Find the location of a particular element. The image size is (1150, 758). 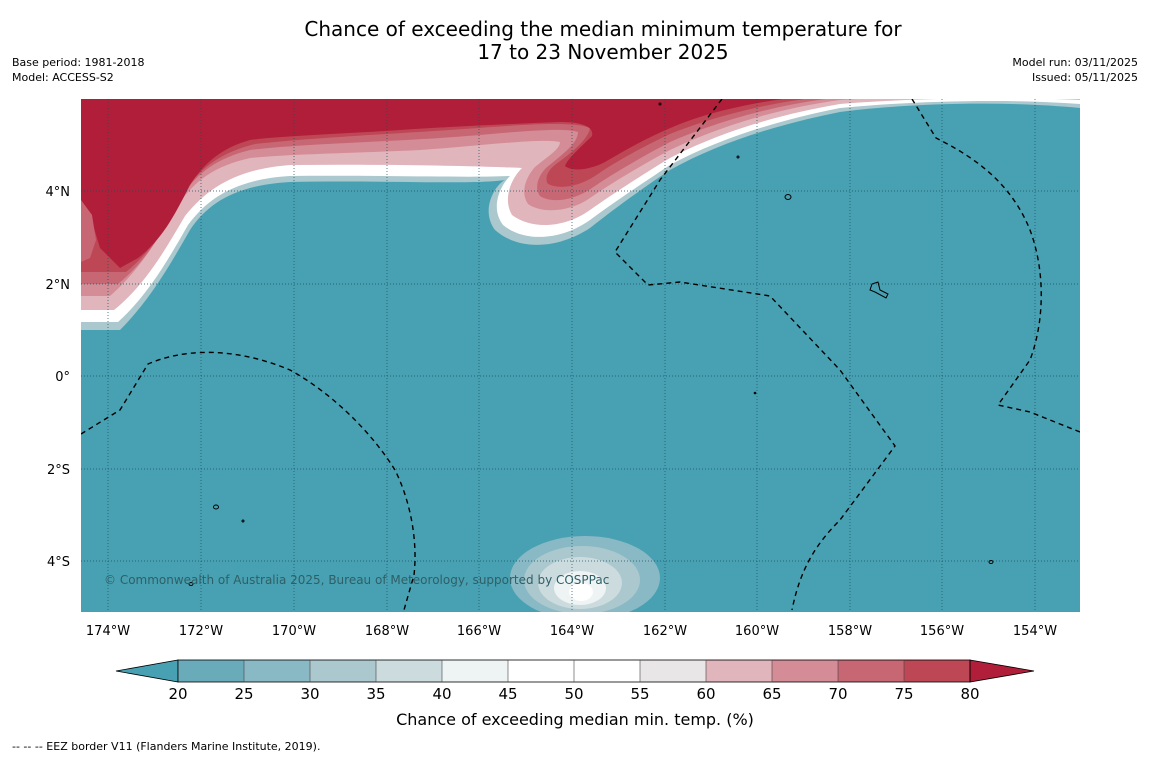

colorbar-tick: 55 is located at coordinates (639, 694).